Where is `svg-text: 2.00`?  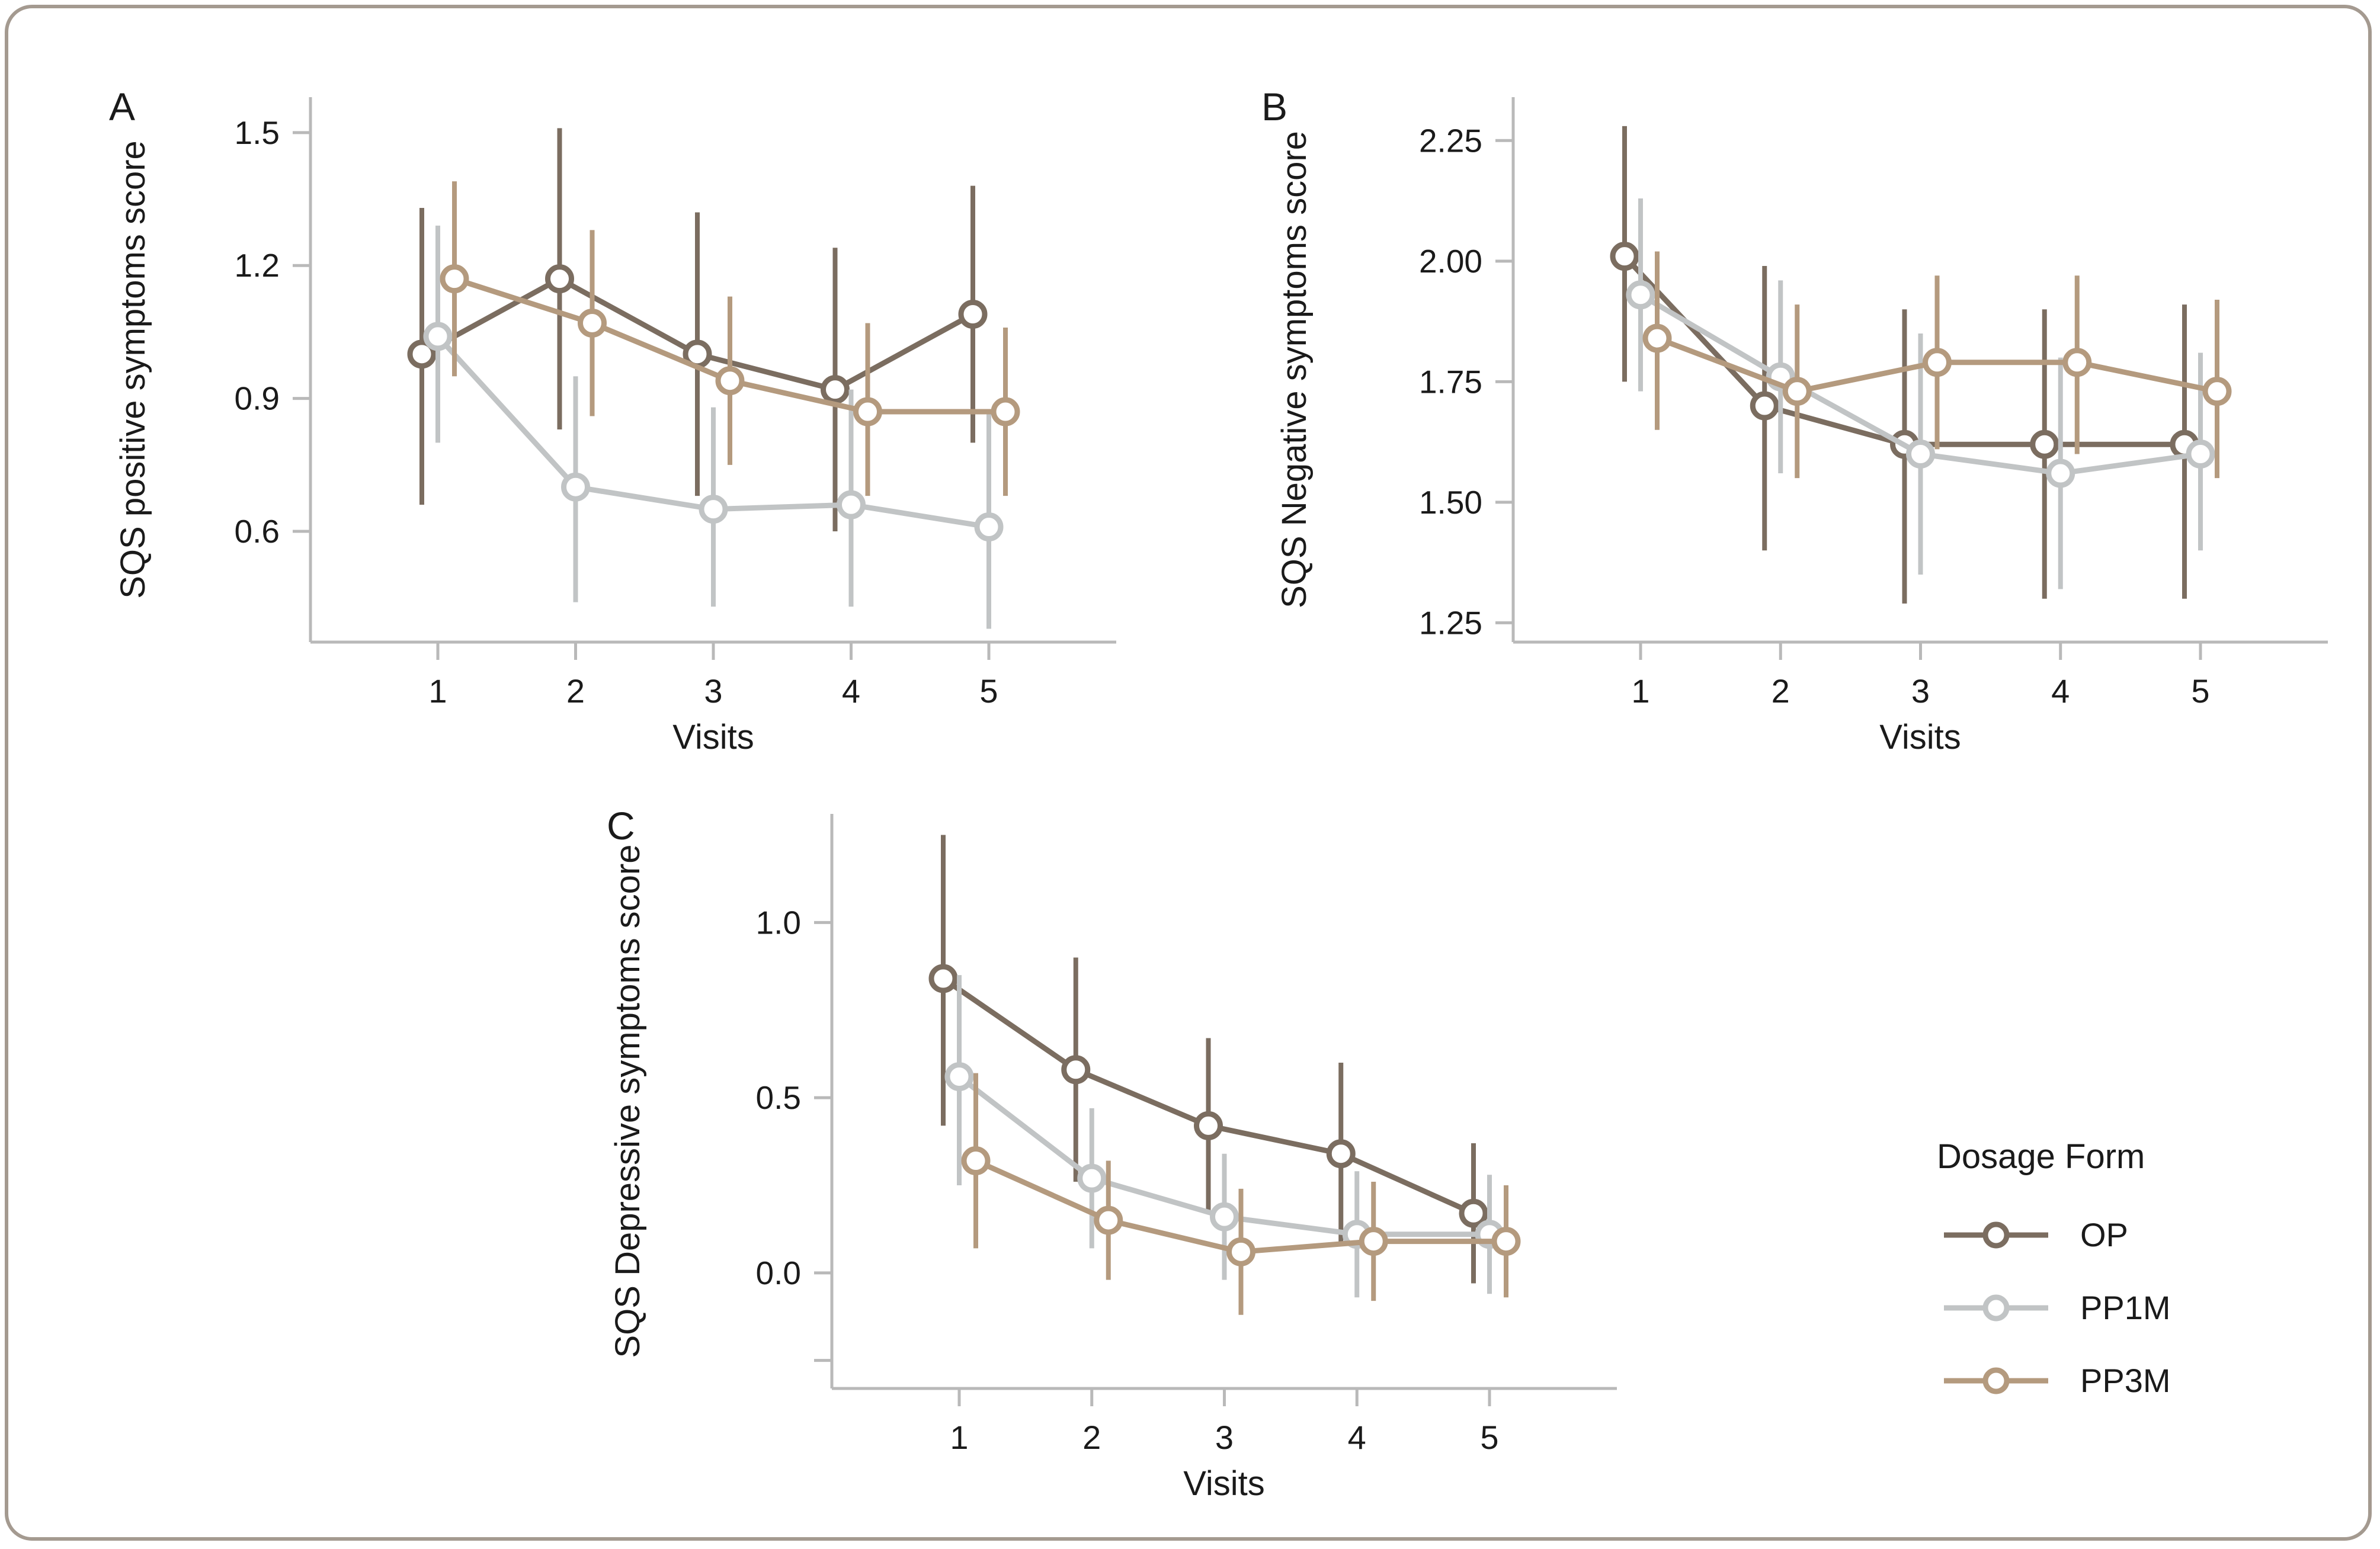
svg-text: 2.00 is located at coordinates (1450, 261).